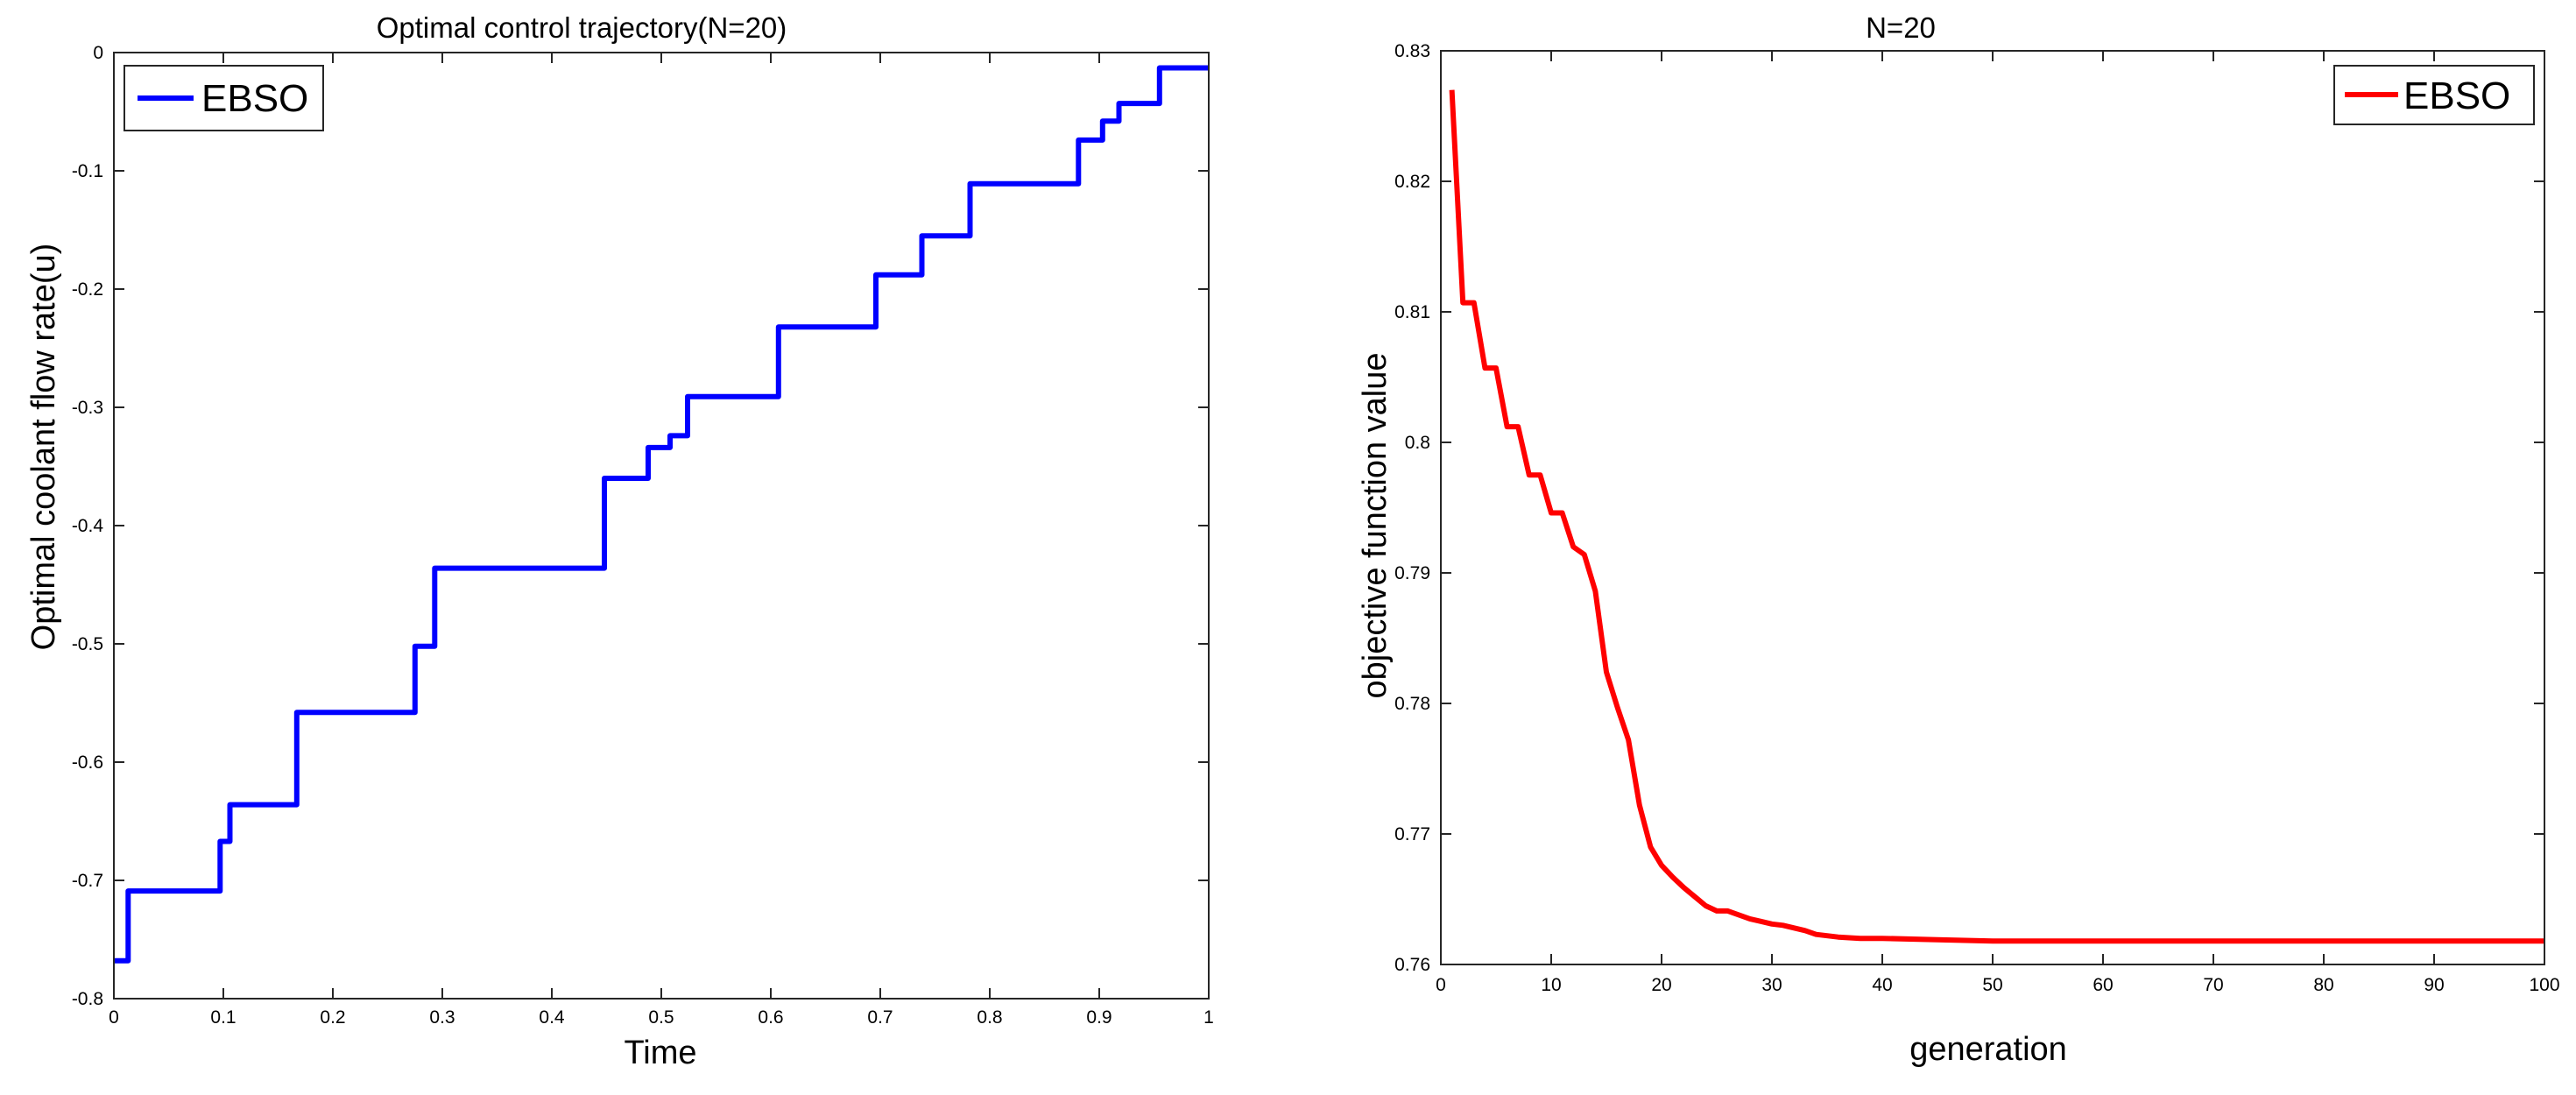 Image resolution: width=2576 pixels, height=1095 pixels. What do you see at coordinates (552, 1017) in the screenshot?
I see `x-tick-label: 0.4` at bounding box center [552, 1017].